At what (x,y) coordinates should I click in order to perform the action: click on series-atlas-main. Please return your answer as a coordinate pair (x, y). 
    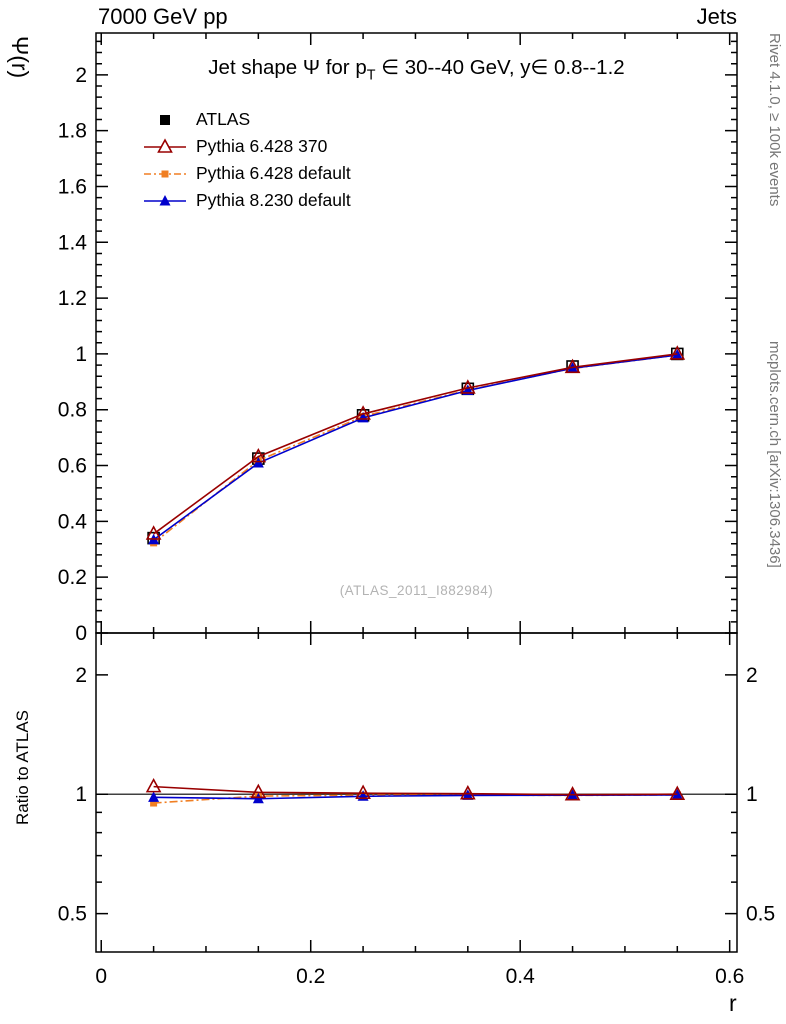
    Looking at the image, I should click on (415, 446).